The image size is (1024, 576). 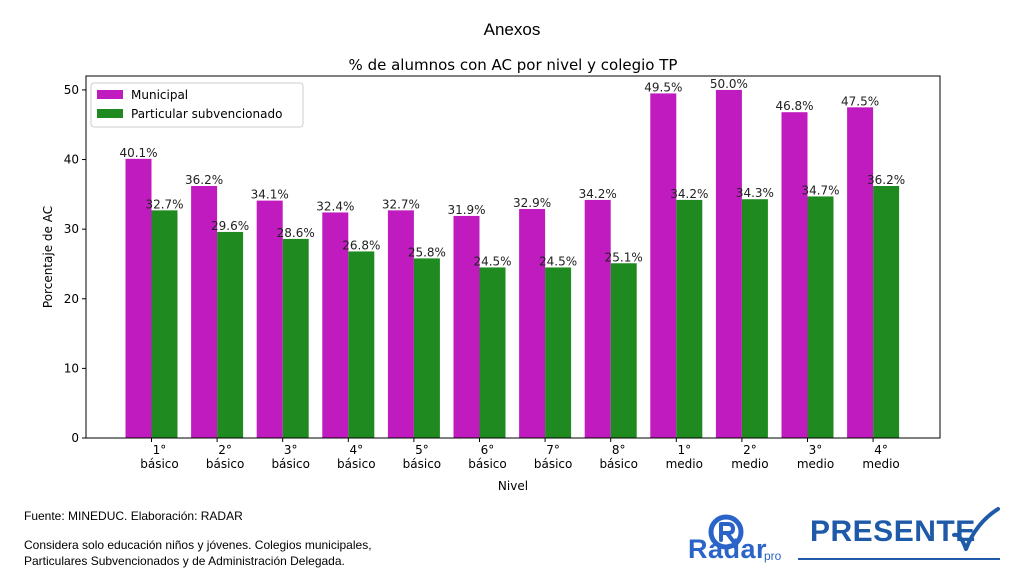 What do you see at coordinates (71, 90) in the screenshot?
I see `y-tick-label-50: 50` at bounding box center [71, 90].